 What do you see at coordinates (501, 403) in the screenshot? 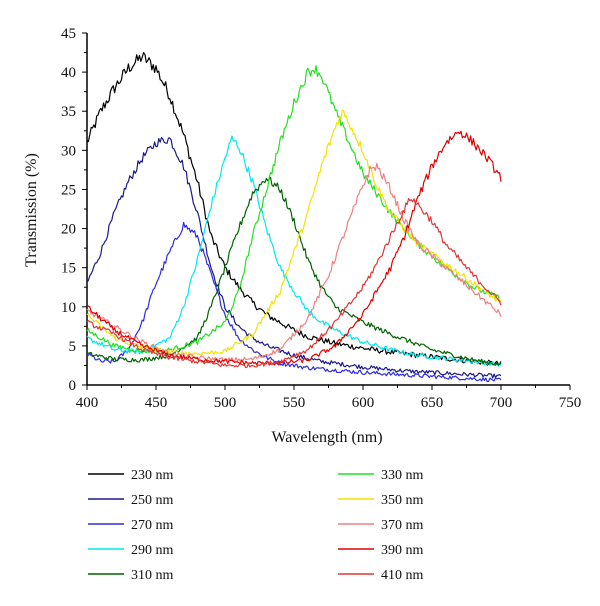
I see `x-tick-label: 700` at bounding box center [501, 403].